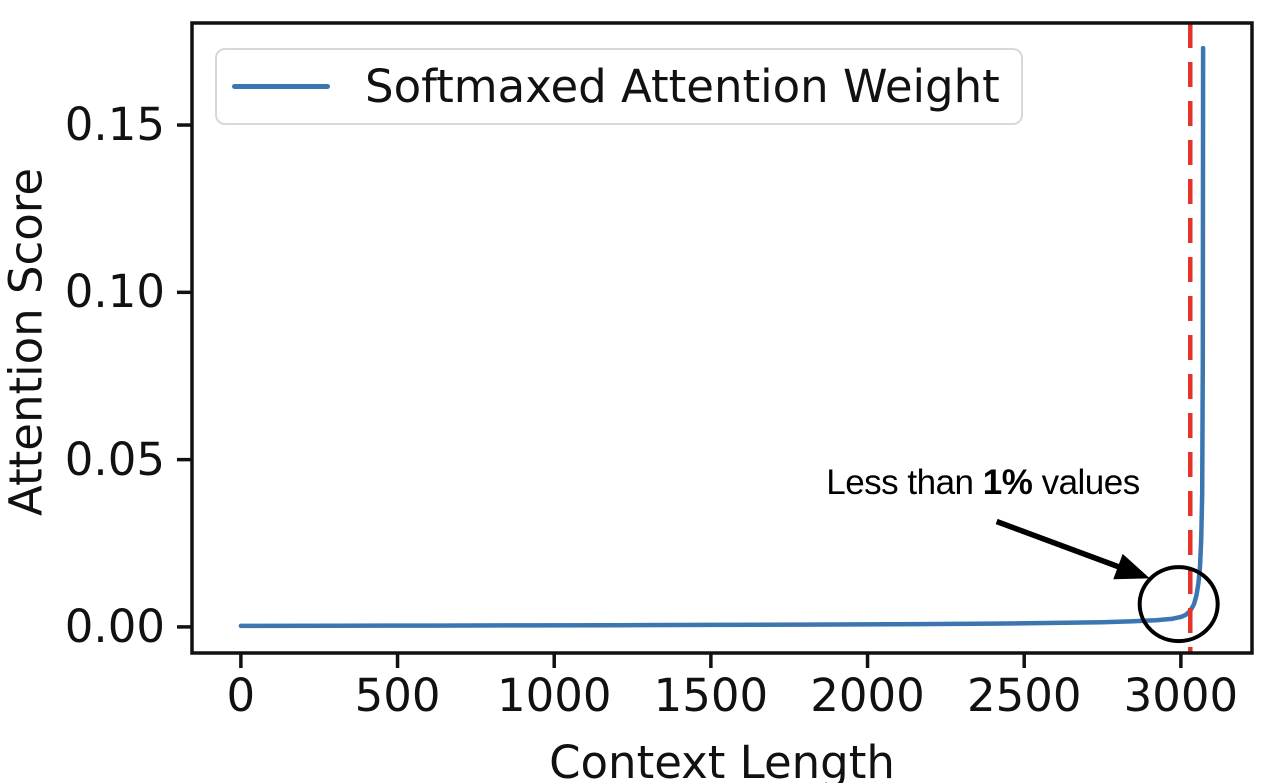 This screenshot has height=783, width=1280. What do you see at coordinates (1181, 695) in the screenshot?
I see `x-tick-label: 3000` at bounding box center [1181, 695].